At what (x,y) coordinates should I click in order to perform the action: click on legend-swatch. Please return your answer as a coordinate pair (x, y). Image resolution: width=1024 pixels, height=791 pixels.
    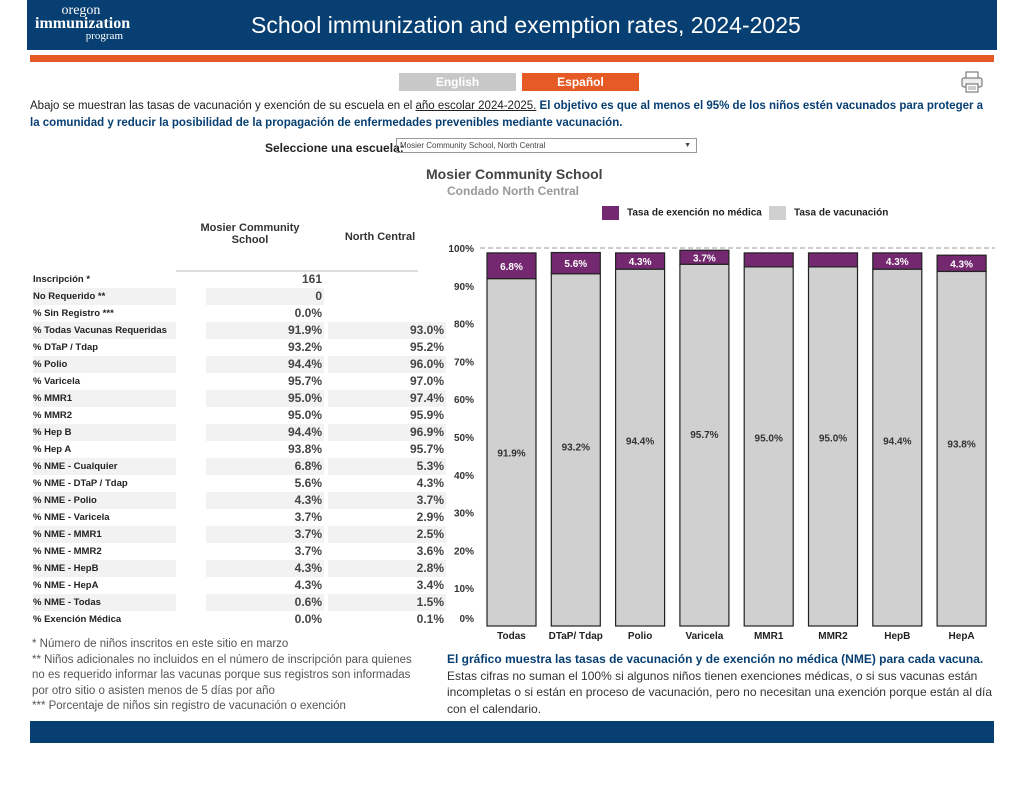
    Looking at the image, I should click on (777, 213).